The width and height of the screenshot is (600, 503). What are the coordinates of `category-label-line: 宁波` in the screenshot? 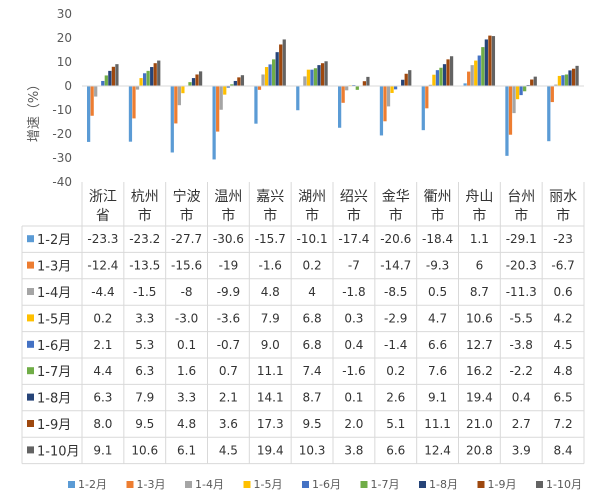 It's located at (187, 196).